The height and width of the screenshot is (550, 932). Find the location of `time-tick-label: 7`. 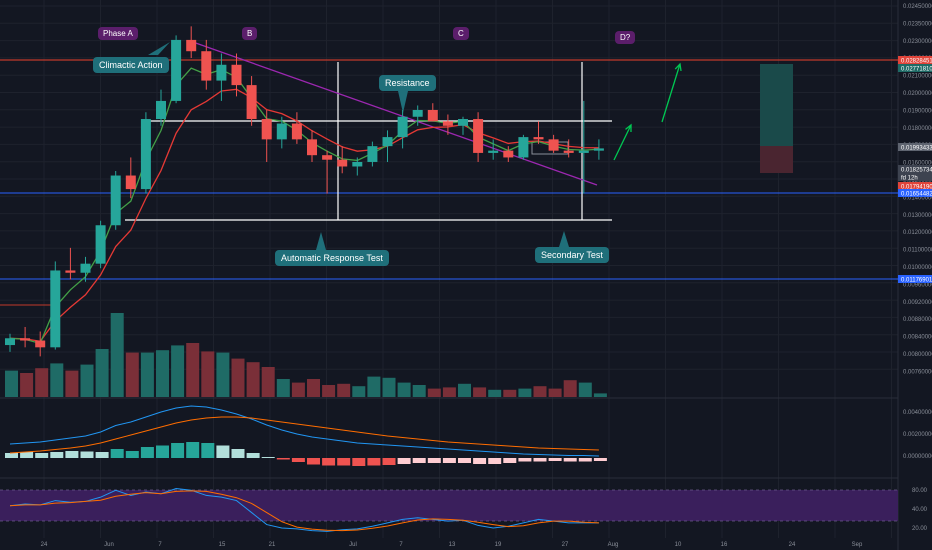

time-tick-label: 7 is located at coordinates (160, 545).